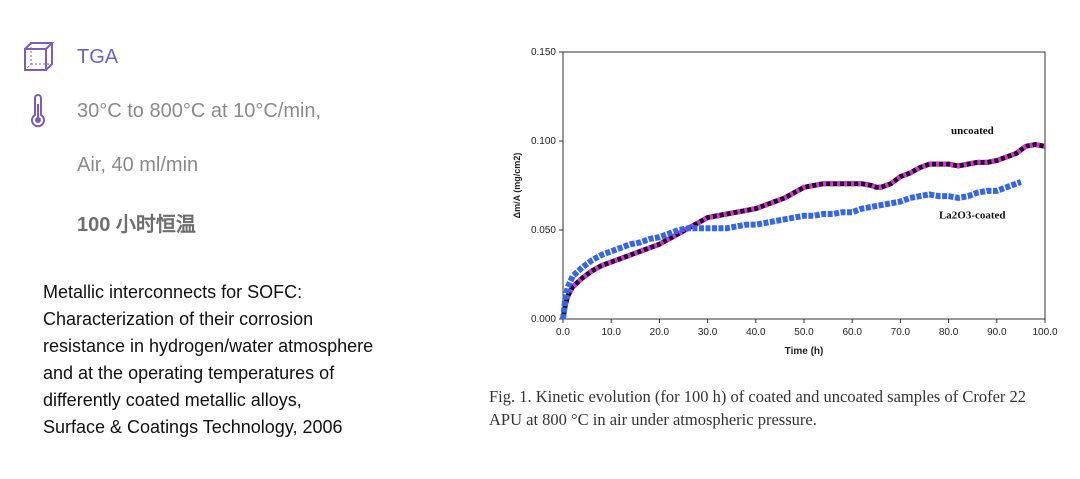 The image size is (1080, 479). Describe the element at coordinates (791, 249) in the screenshot. I see `series-line-coated` at that location.